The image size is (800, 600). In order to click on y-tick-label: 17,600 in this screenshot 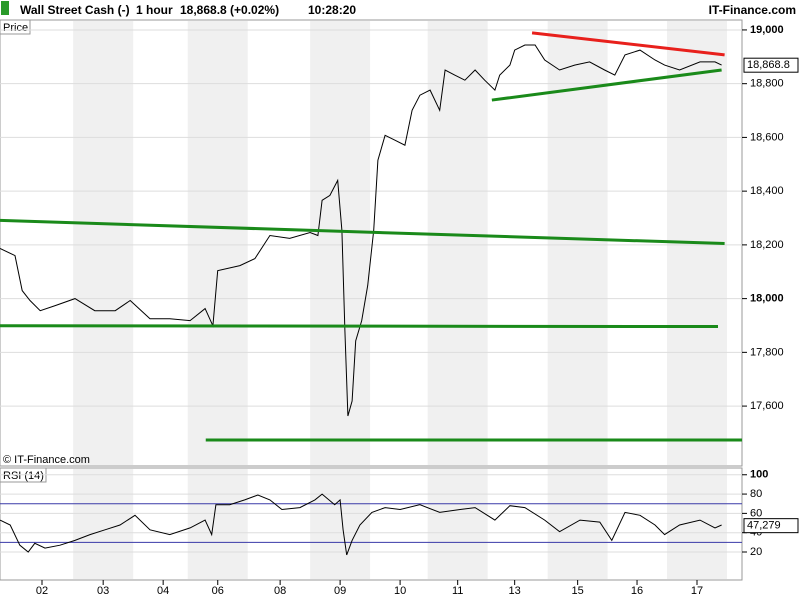, I will do `click(767, 406)`.